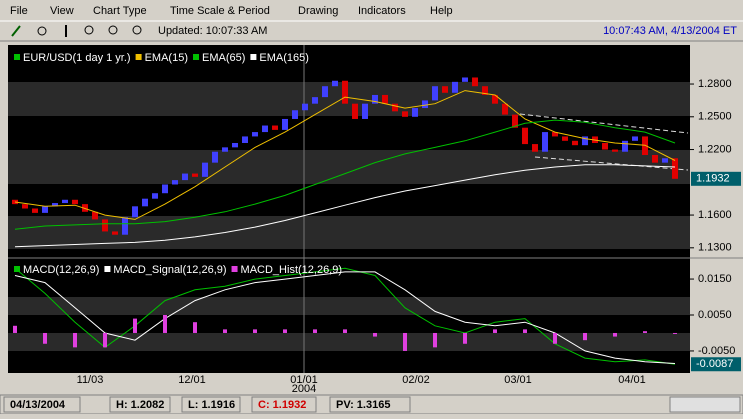 This screenshot has width=743, height=419. I want to click on status-close: C: 1.1932, so click(282, 405).